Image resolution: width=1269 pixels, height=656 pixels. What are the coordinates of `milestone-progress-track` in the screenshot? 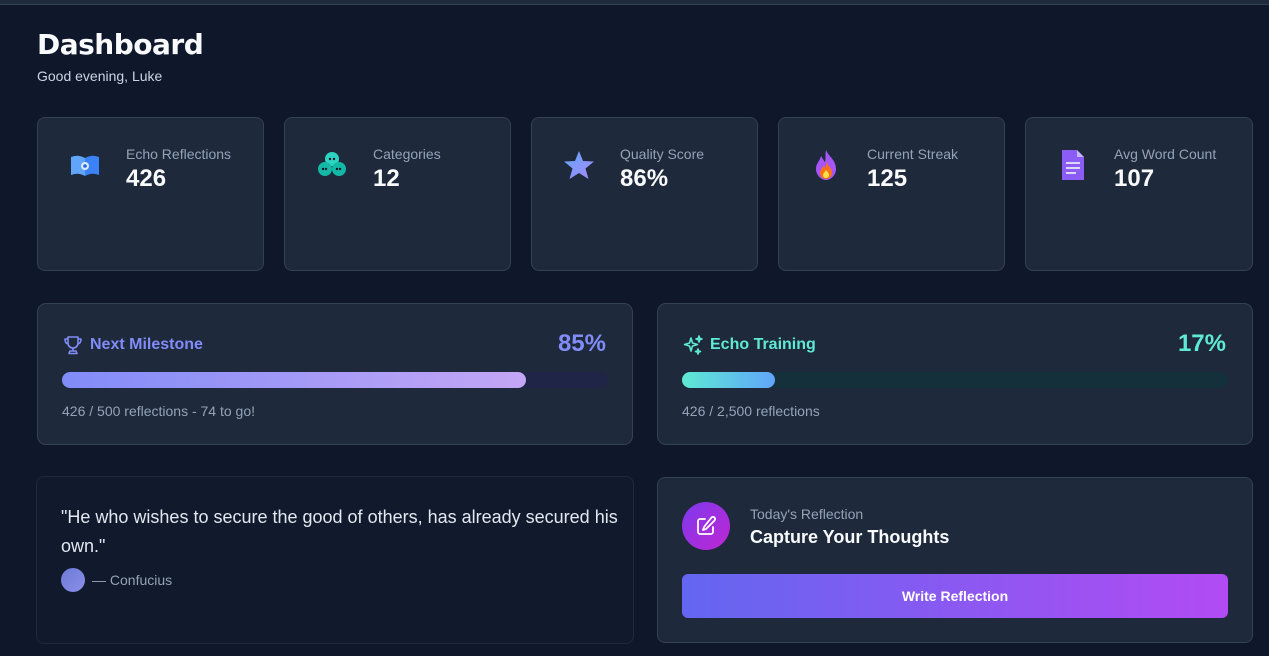 It's located at (335, 380).